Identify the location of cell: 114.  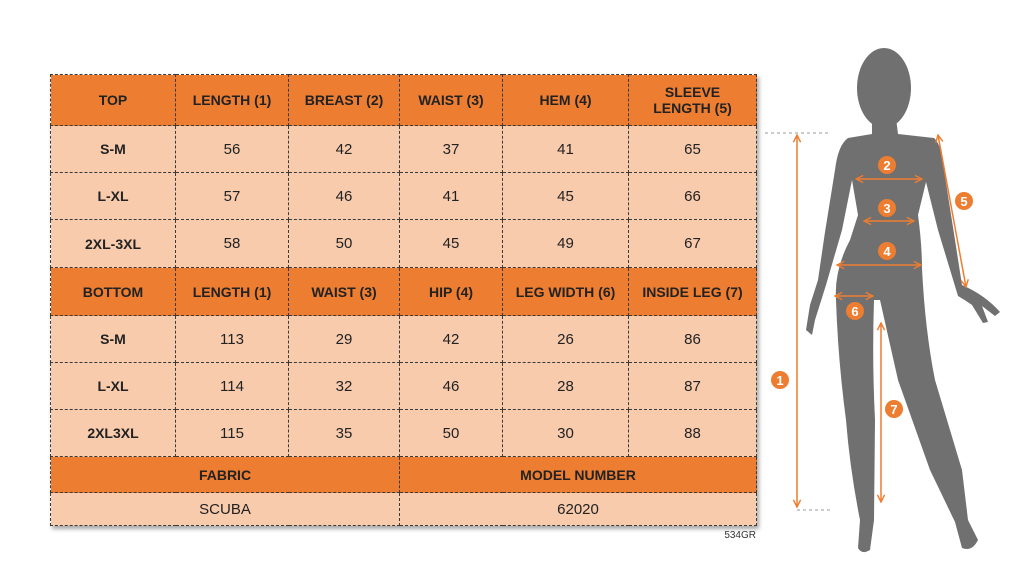
(232, 386).